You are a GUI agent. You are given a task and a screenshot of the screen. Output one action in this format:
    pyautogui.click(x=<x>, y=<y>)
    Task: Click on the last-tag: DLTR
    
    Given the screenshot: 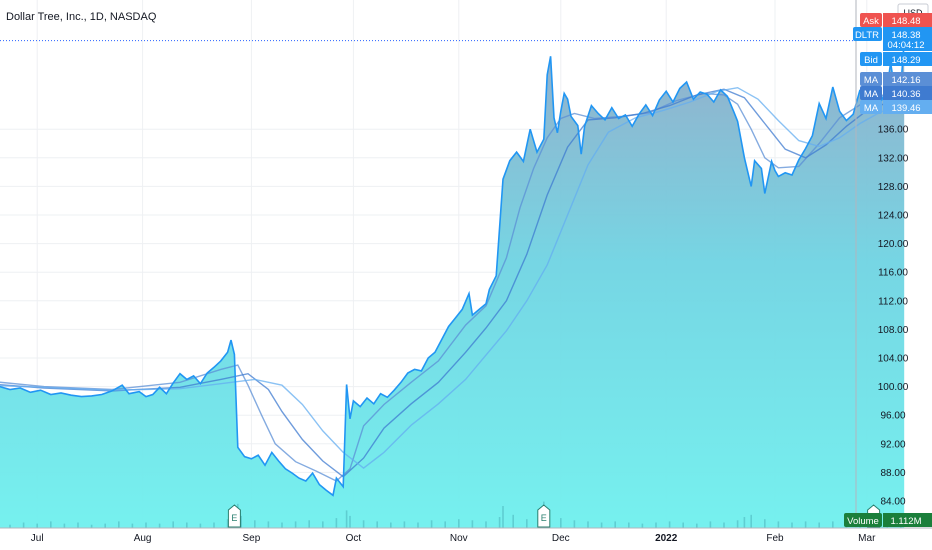 What is the action you would take?
    pyautogui.click(x=867, y=35)
    